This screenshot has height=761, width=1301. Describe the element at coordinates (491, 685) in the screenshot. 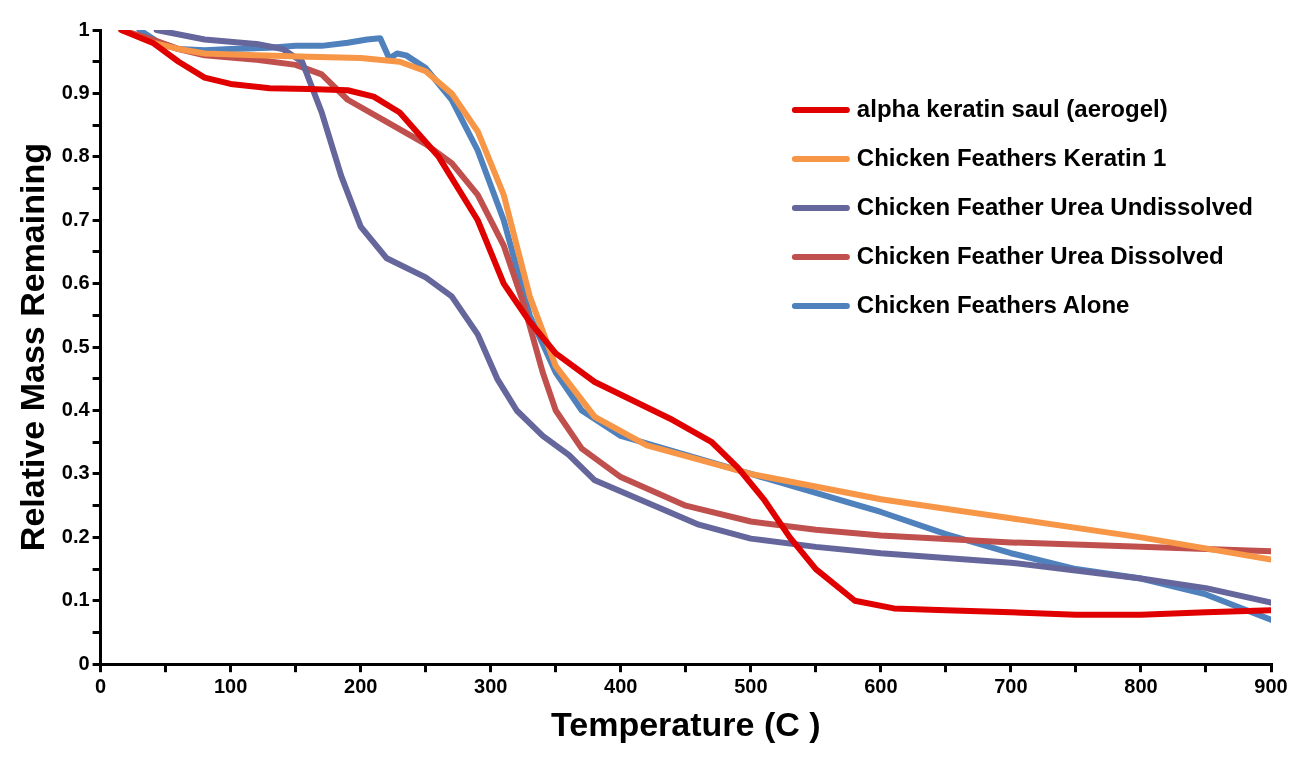

I see `x-tick-label: 300` at that location.